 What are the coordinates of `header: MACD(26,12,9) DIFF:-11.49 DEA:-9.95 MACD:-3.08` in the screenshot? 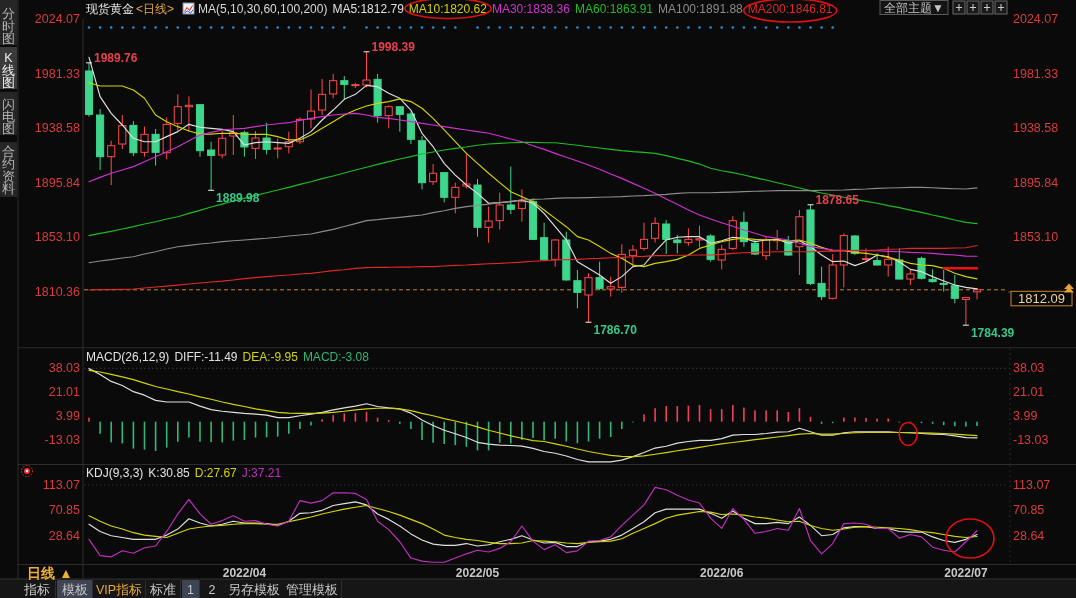 It's located at (227, 356).